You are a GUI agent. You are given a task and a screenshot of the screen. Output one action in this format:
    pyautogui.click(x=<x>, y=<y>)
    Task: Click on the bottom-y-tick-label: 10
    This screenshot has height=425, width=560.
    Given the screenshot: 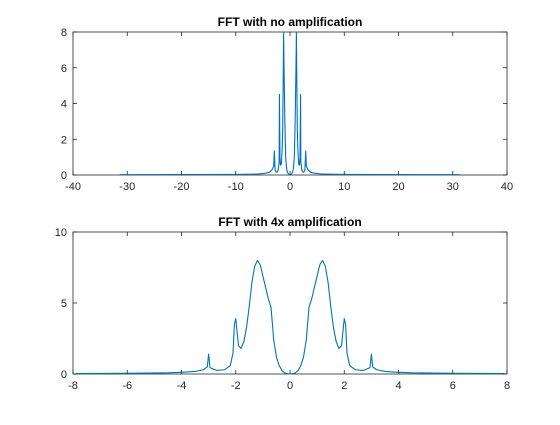 What is the action you would take?
    pyautogui.click(x=61, y=233)
    